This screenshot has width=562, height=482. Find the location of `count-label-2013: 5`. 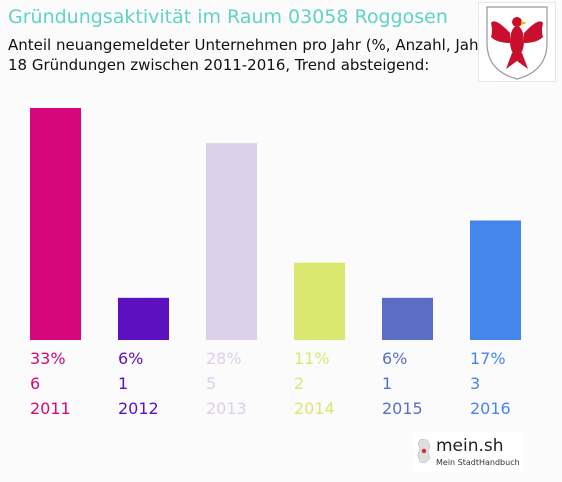

count-label-2013: 5 is located at coordinates (211, 383).